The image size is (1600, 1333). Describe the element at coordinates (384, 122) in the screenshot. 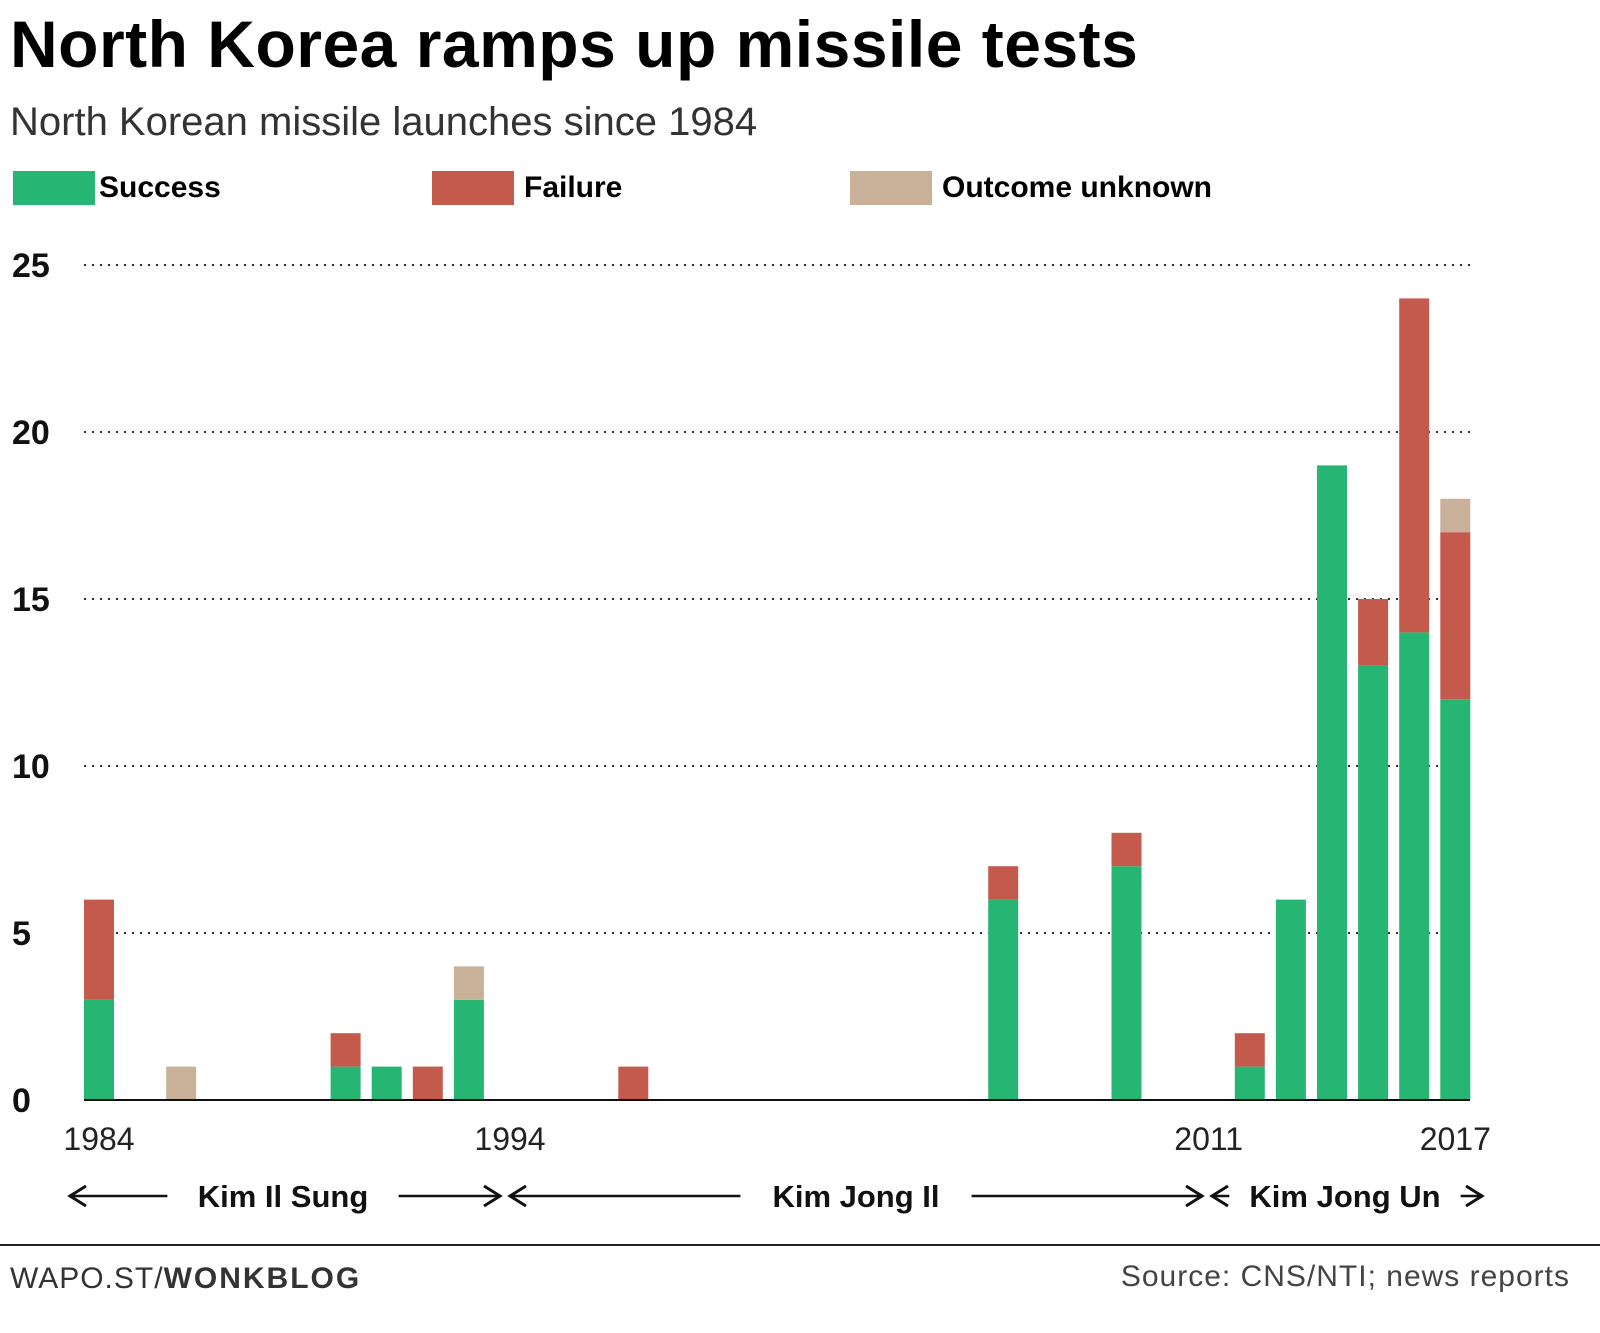

I see `chart-subtitle: North Korean missile launches since 1984` at that location.